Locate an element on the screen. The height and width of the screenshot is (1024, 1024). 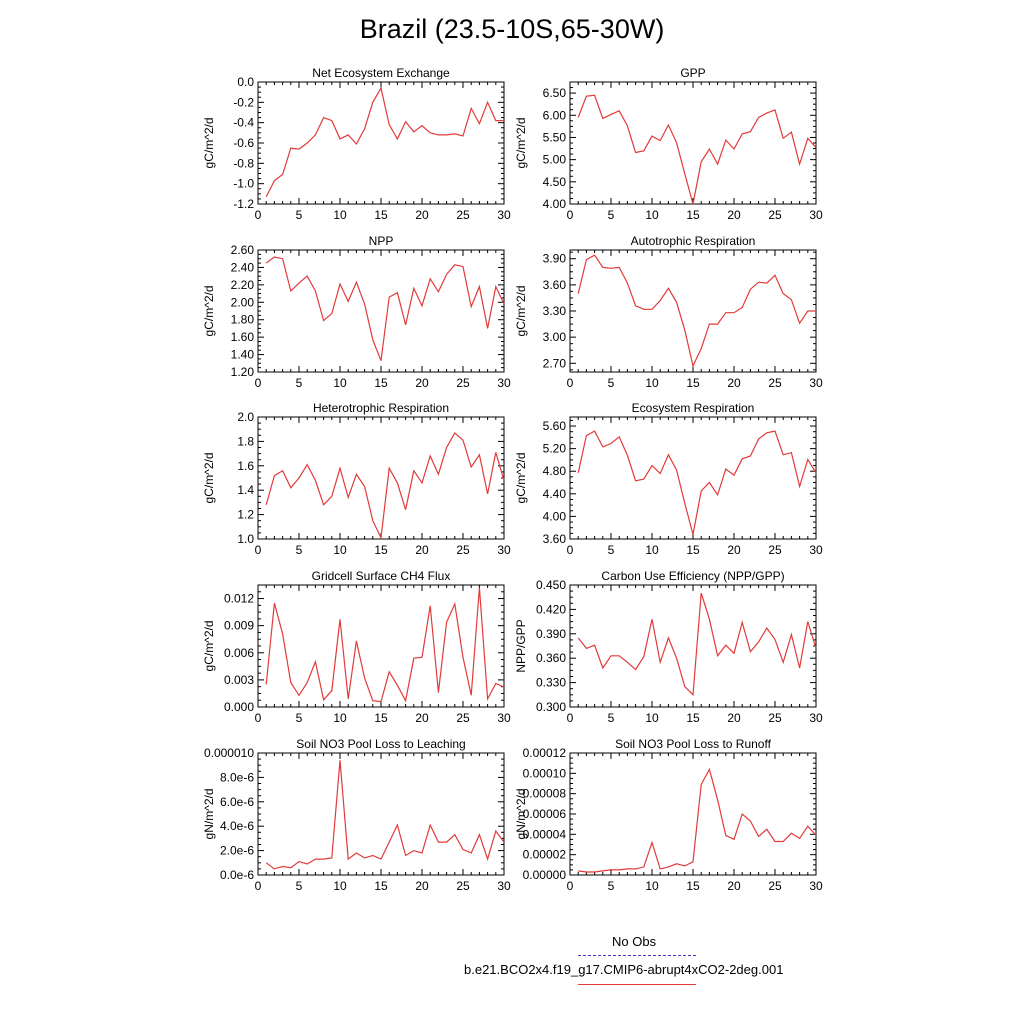
y-tick-label: 1.40 is located at coordinates (243, 355).